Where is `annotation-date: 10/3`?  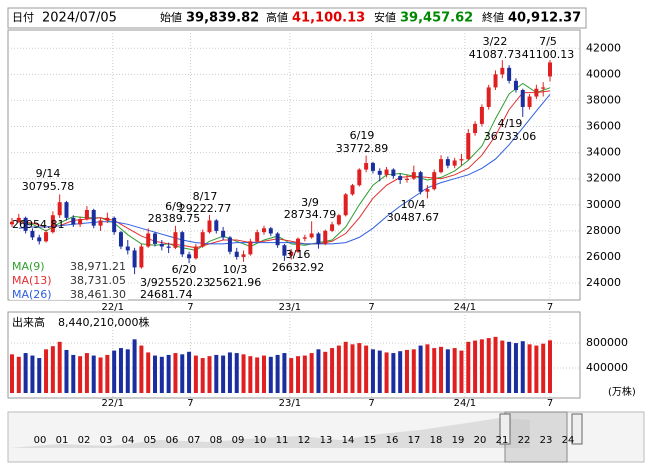
annotation-date: 10/3 is located at coordinates (235, 269).